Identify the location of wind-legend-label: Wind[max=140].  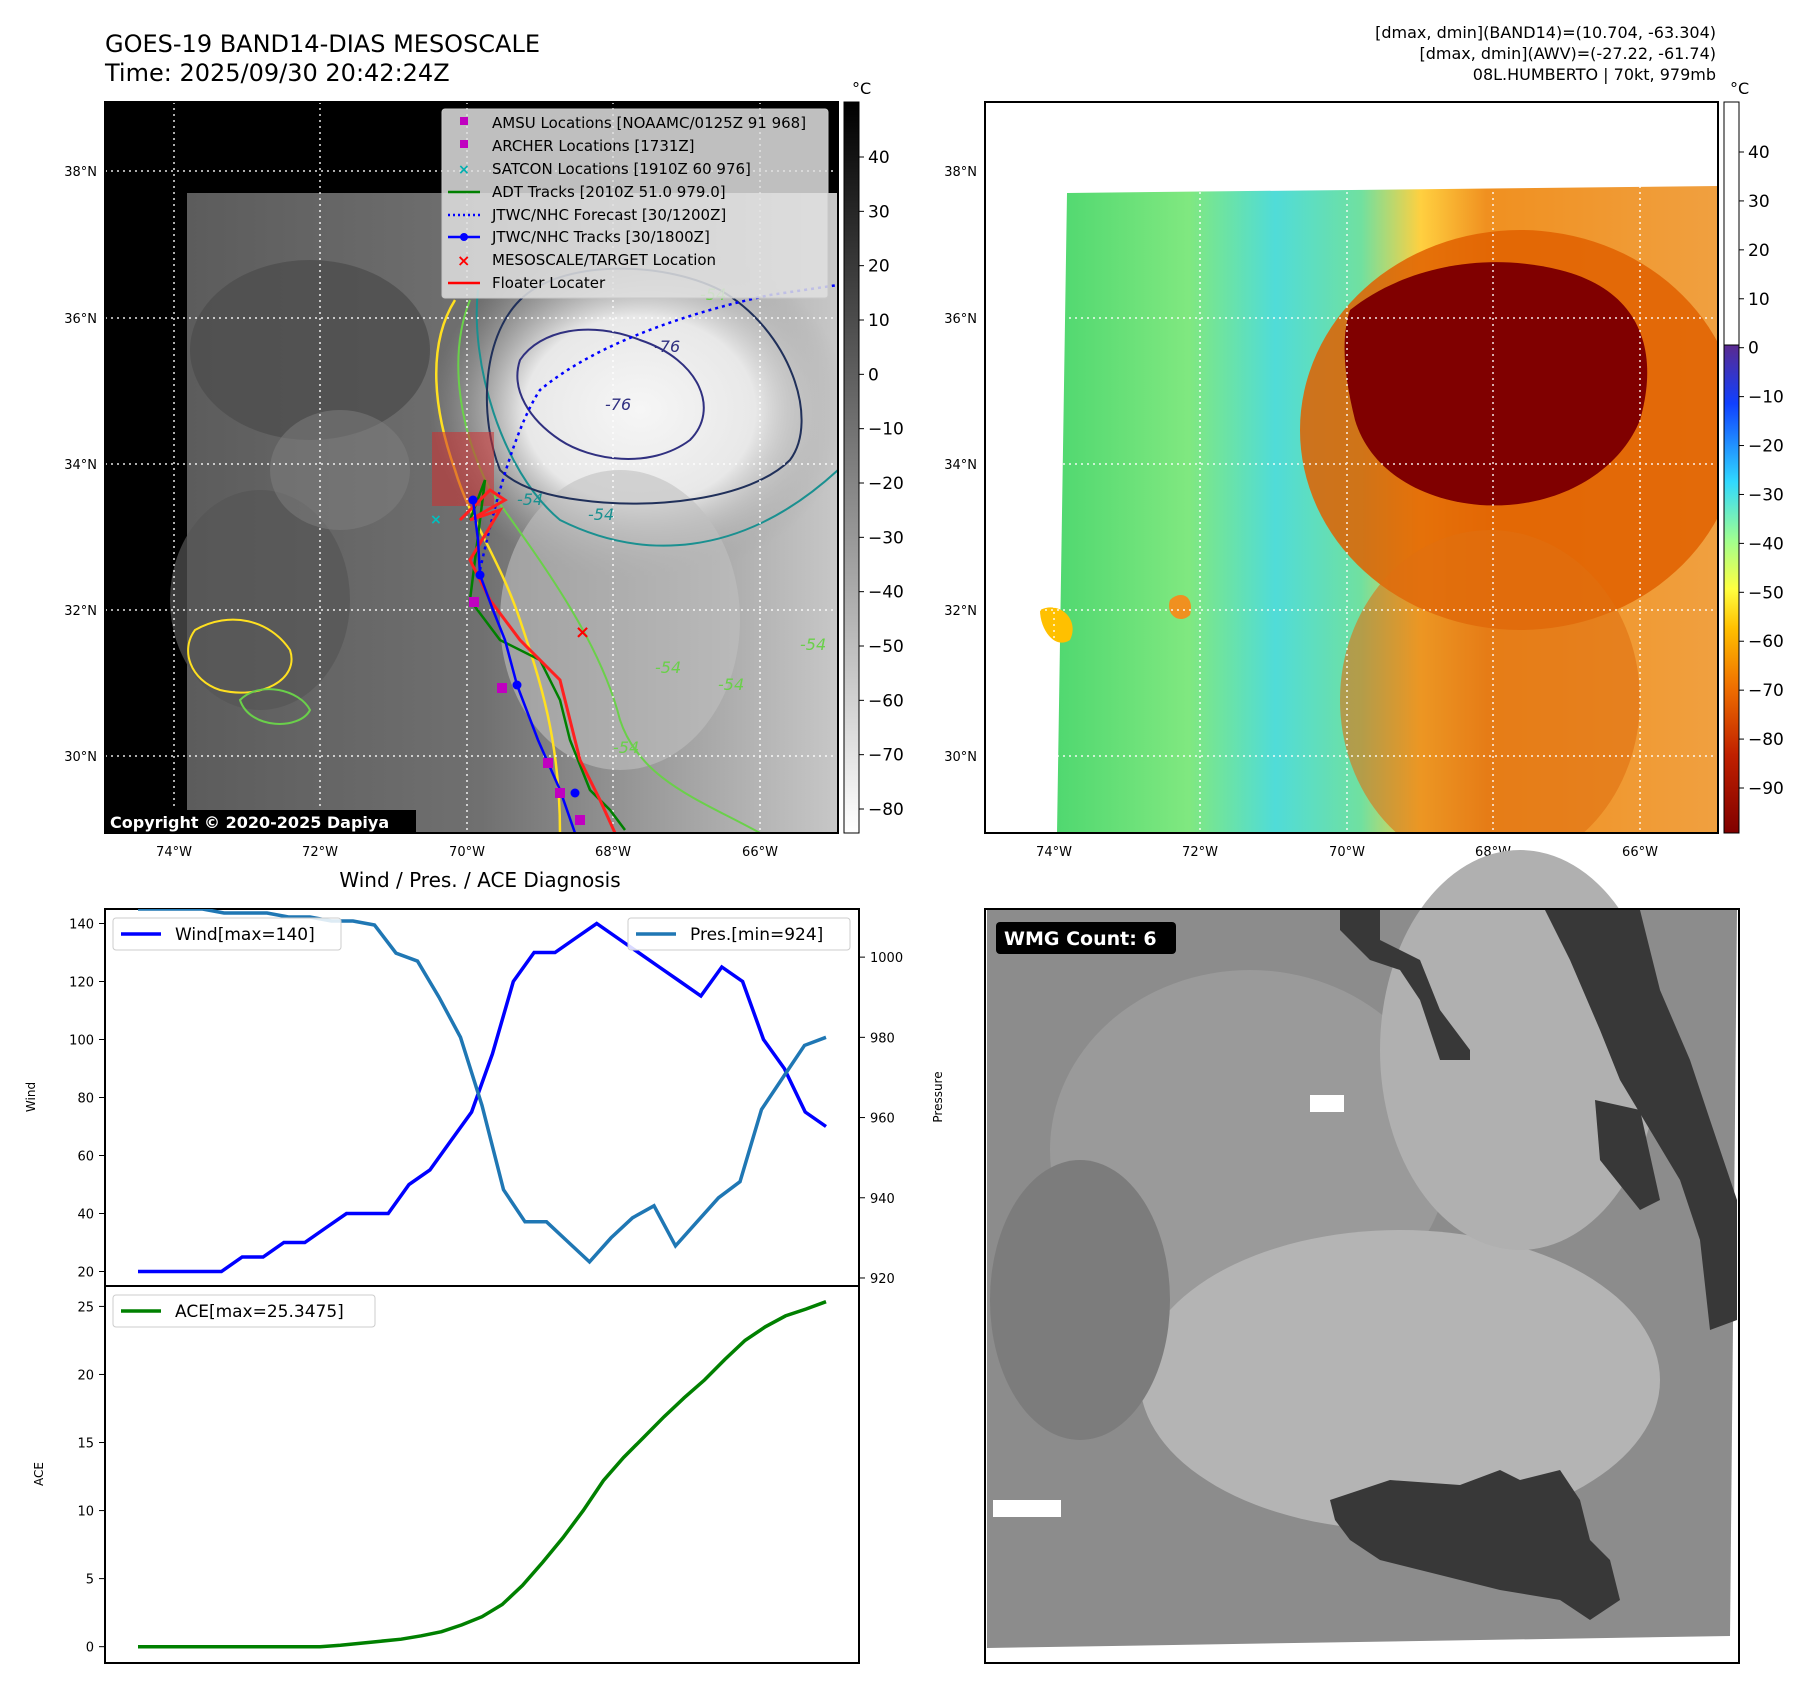
(245, 935).